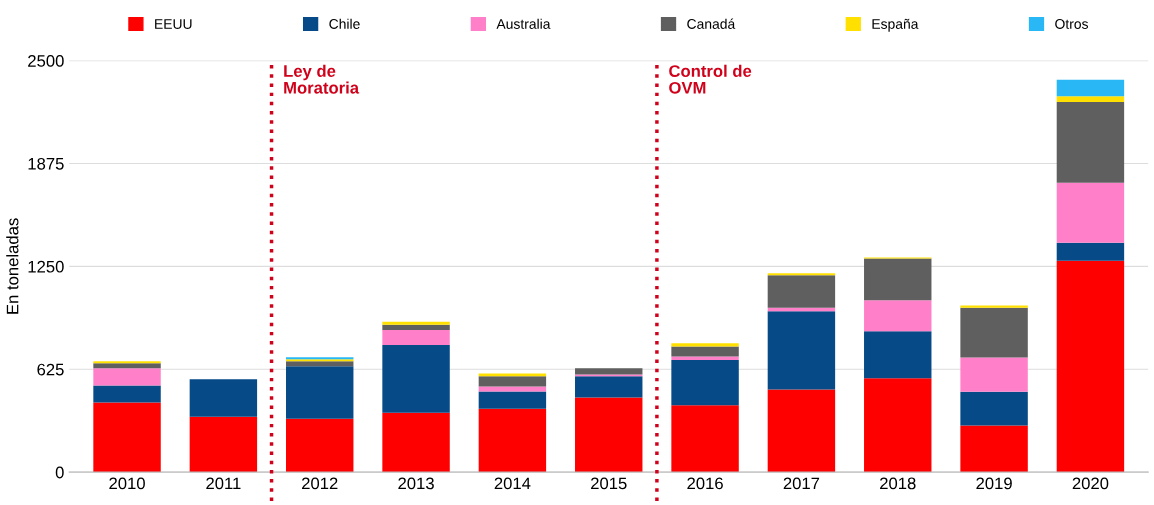 Image resolution: width=1154 pixels, height=505 pixels. Describe the element at coordinates (223, 483) in the screenshot. I see `x-tick-label: 2011` at that location.